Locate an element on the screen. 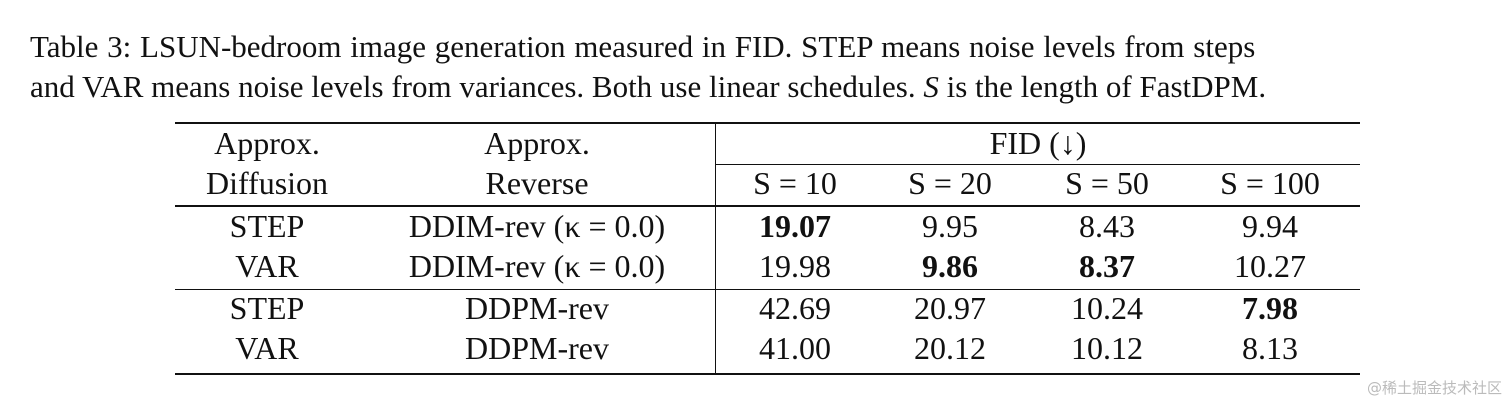 The width and height of the screenshot is (1512, 408). table-cell: 19.98 is located at coordinates (795, 266).